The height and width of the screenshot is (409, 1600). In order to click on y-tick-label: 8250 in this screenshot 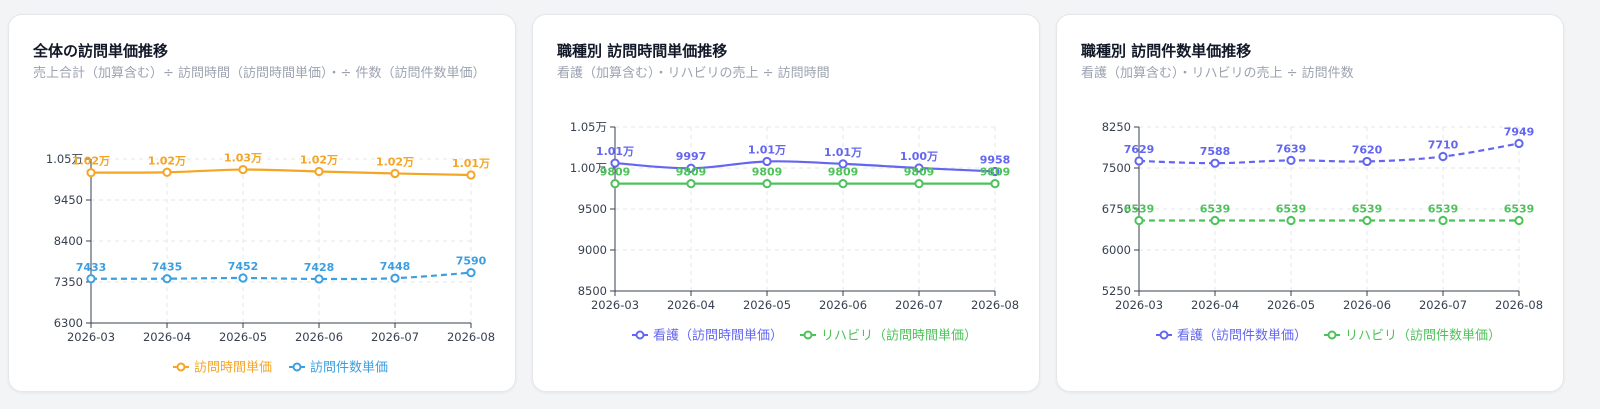, I will do `click(1116, 127)`.